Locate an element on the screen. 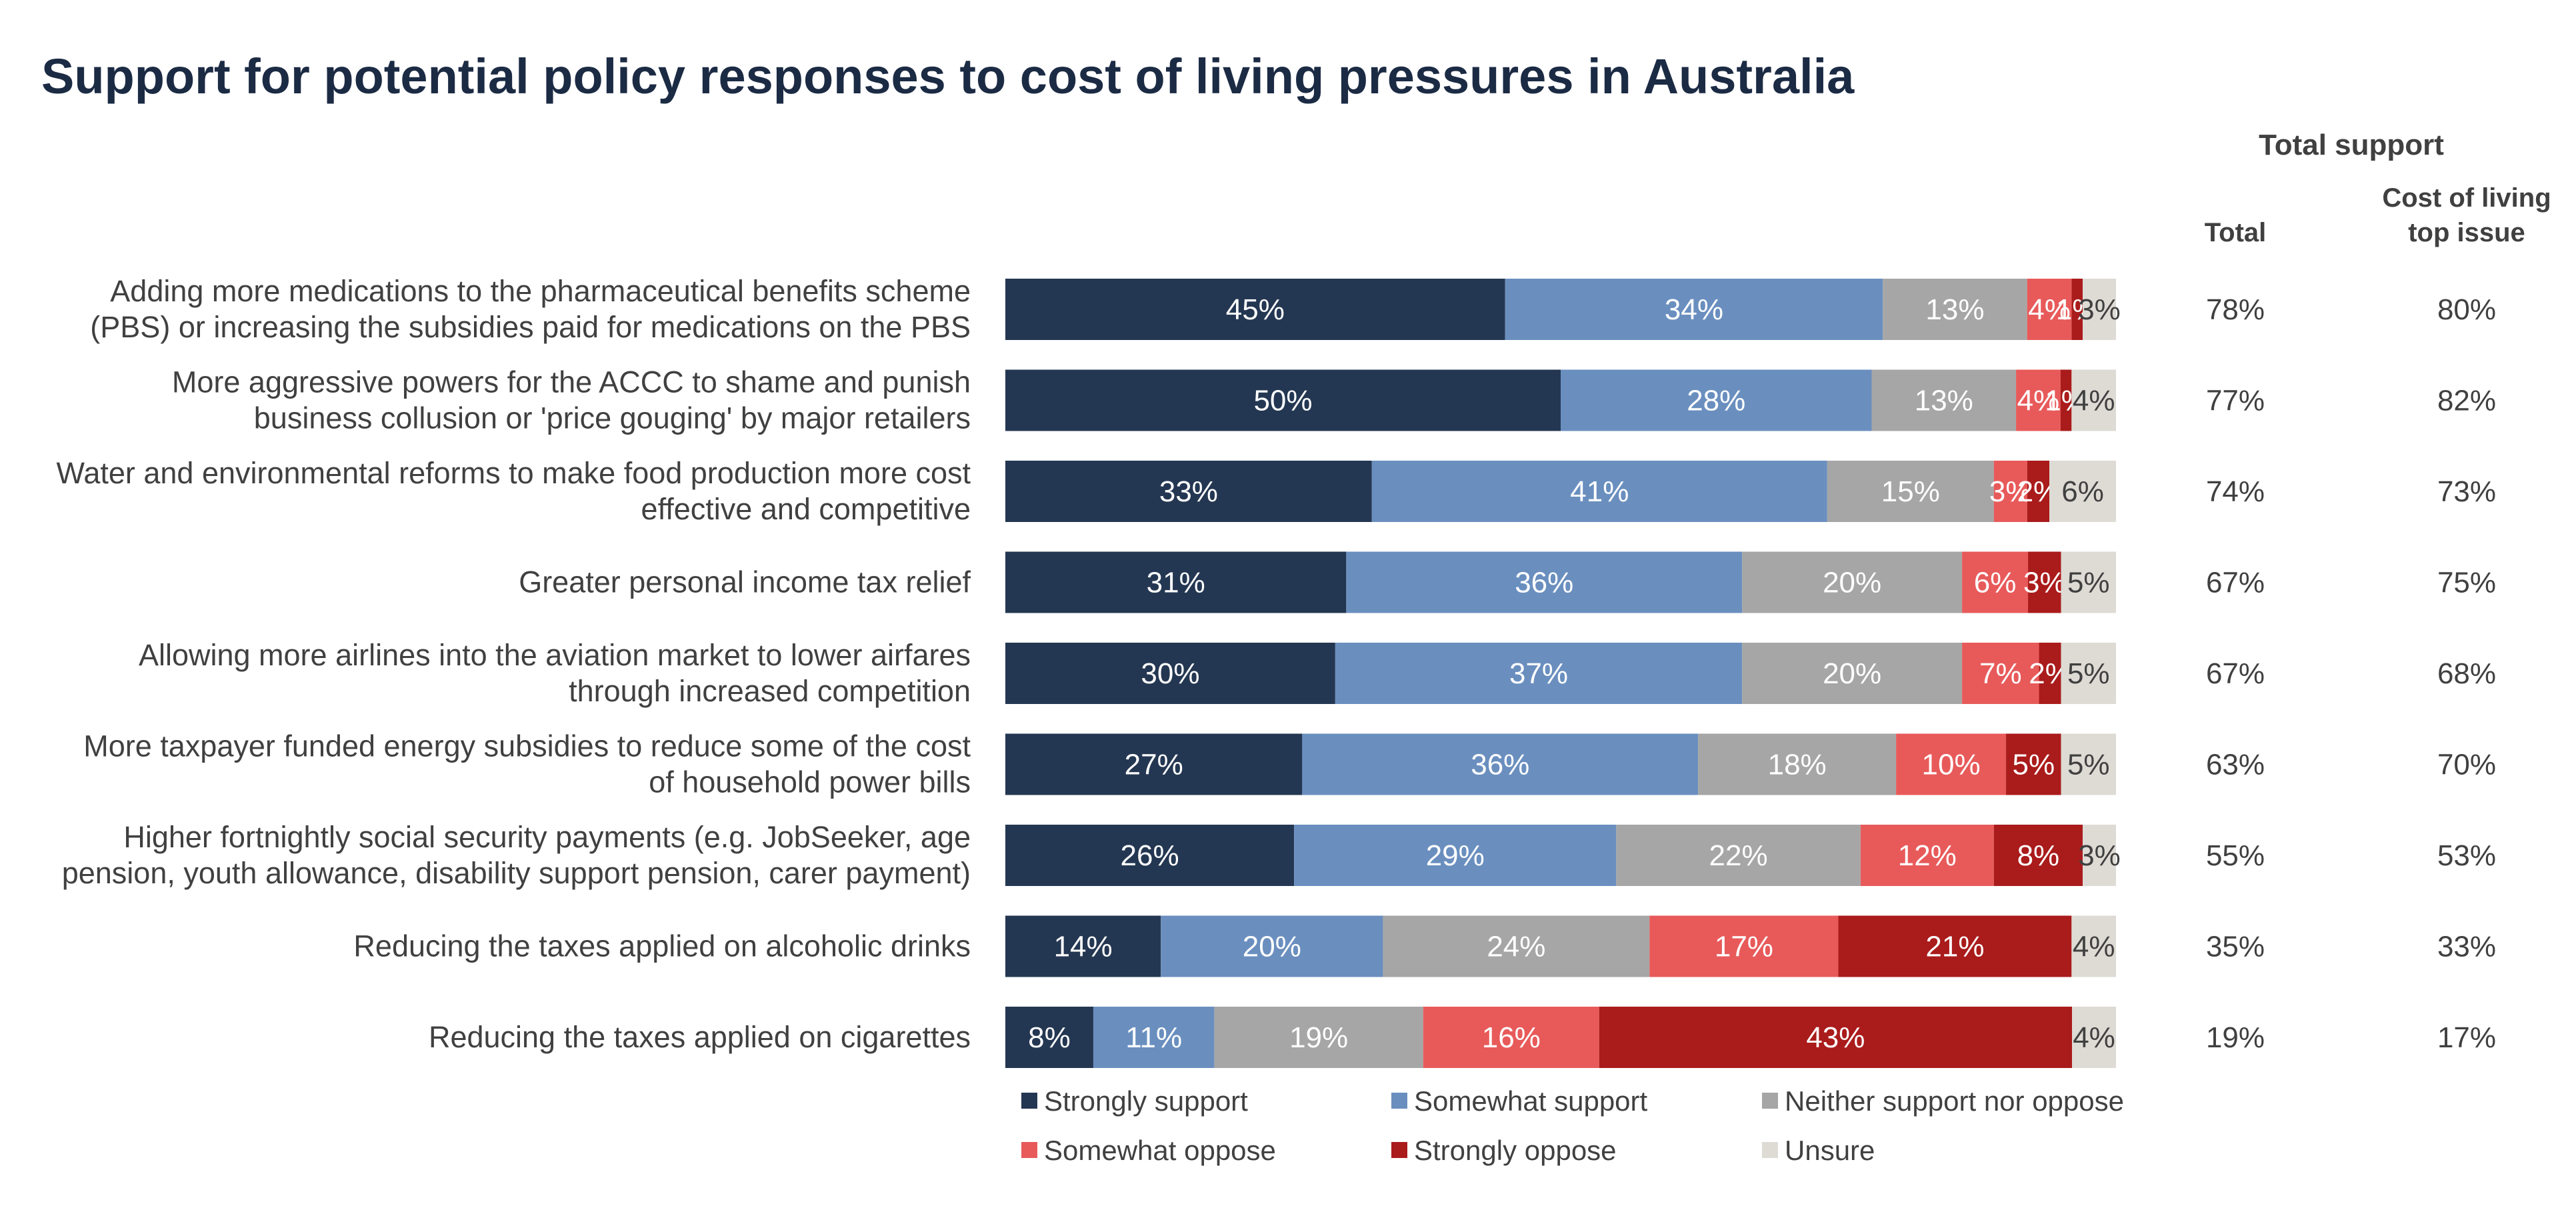 This screenshot has height=1210, width=2576. data-label: 11% is located at coordinates (1153, 1037).